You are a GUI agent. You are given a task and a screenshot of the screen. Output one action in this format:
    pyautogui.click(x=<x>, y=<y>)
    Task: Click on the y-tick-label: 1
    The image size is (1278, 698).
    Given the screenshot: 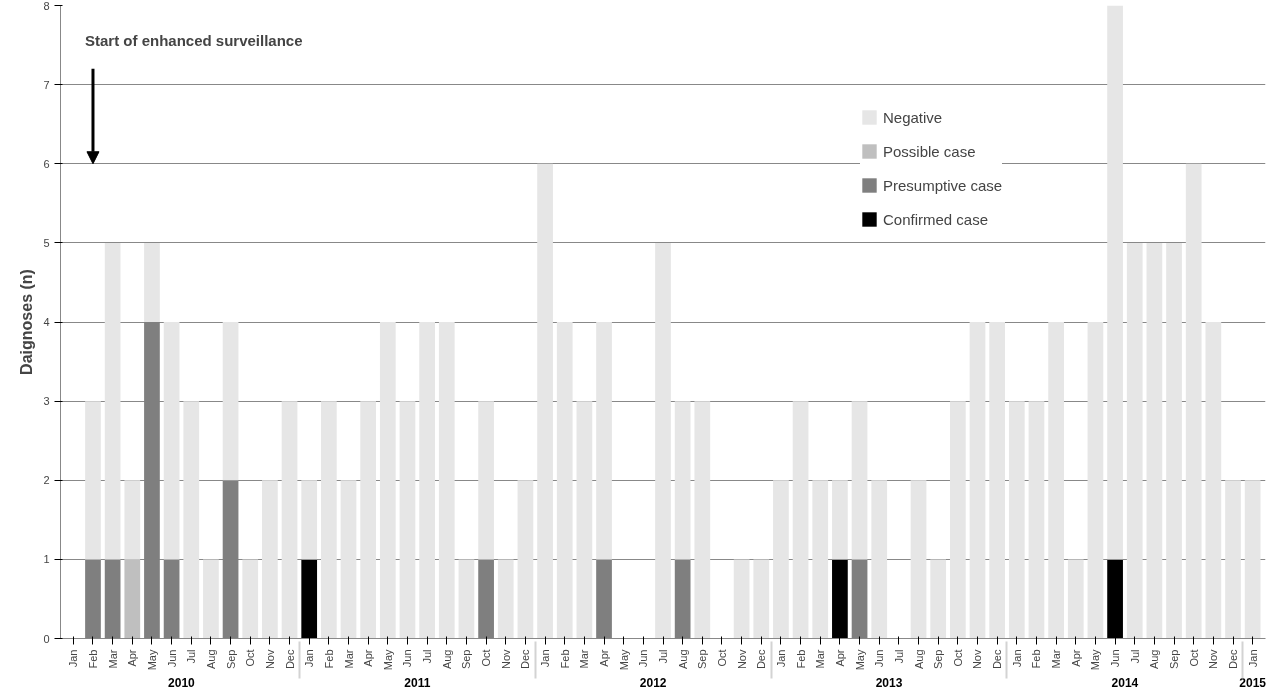 What is the action you would take?
    pyautogui.click(x=46, y=559)
    